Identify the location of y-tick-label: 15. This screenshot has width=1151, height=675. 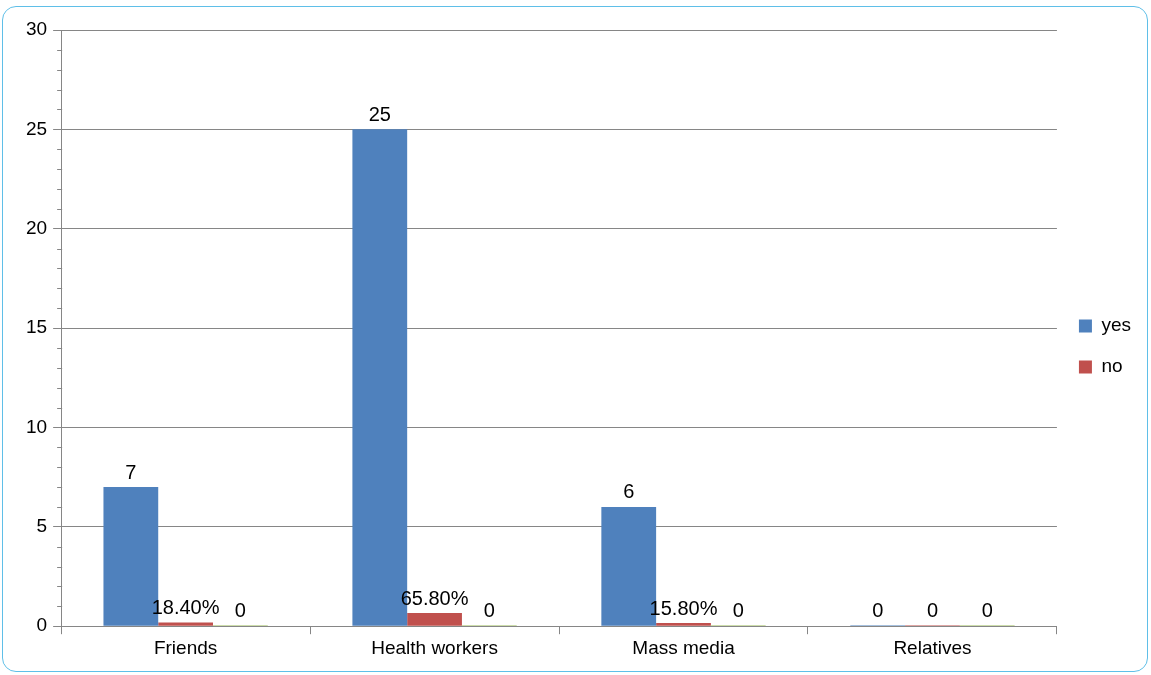
(36, 327).